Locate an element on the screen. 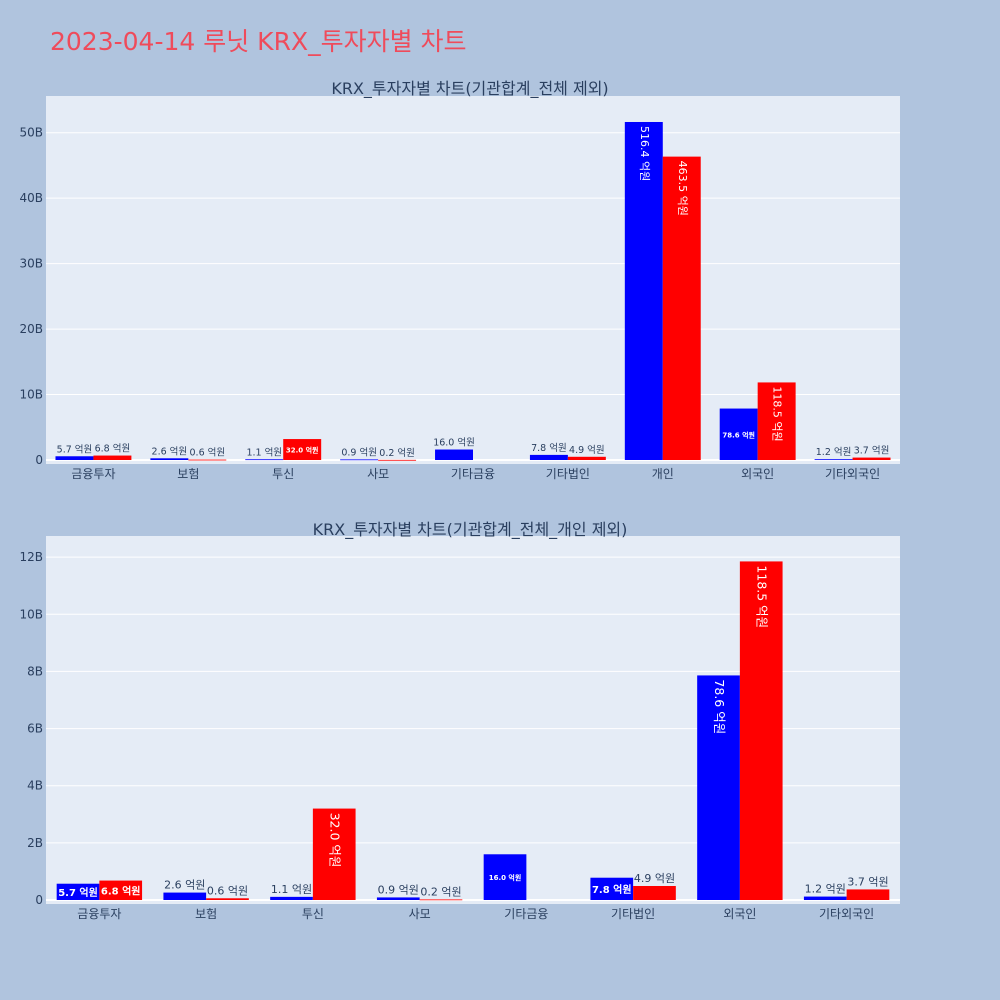 Image resolution: width=1000 pixels, height=1000 pixels. chart-title: KRX_투자자별 차트(기관합계_전체 제외) is located at coordinates (469, 89).